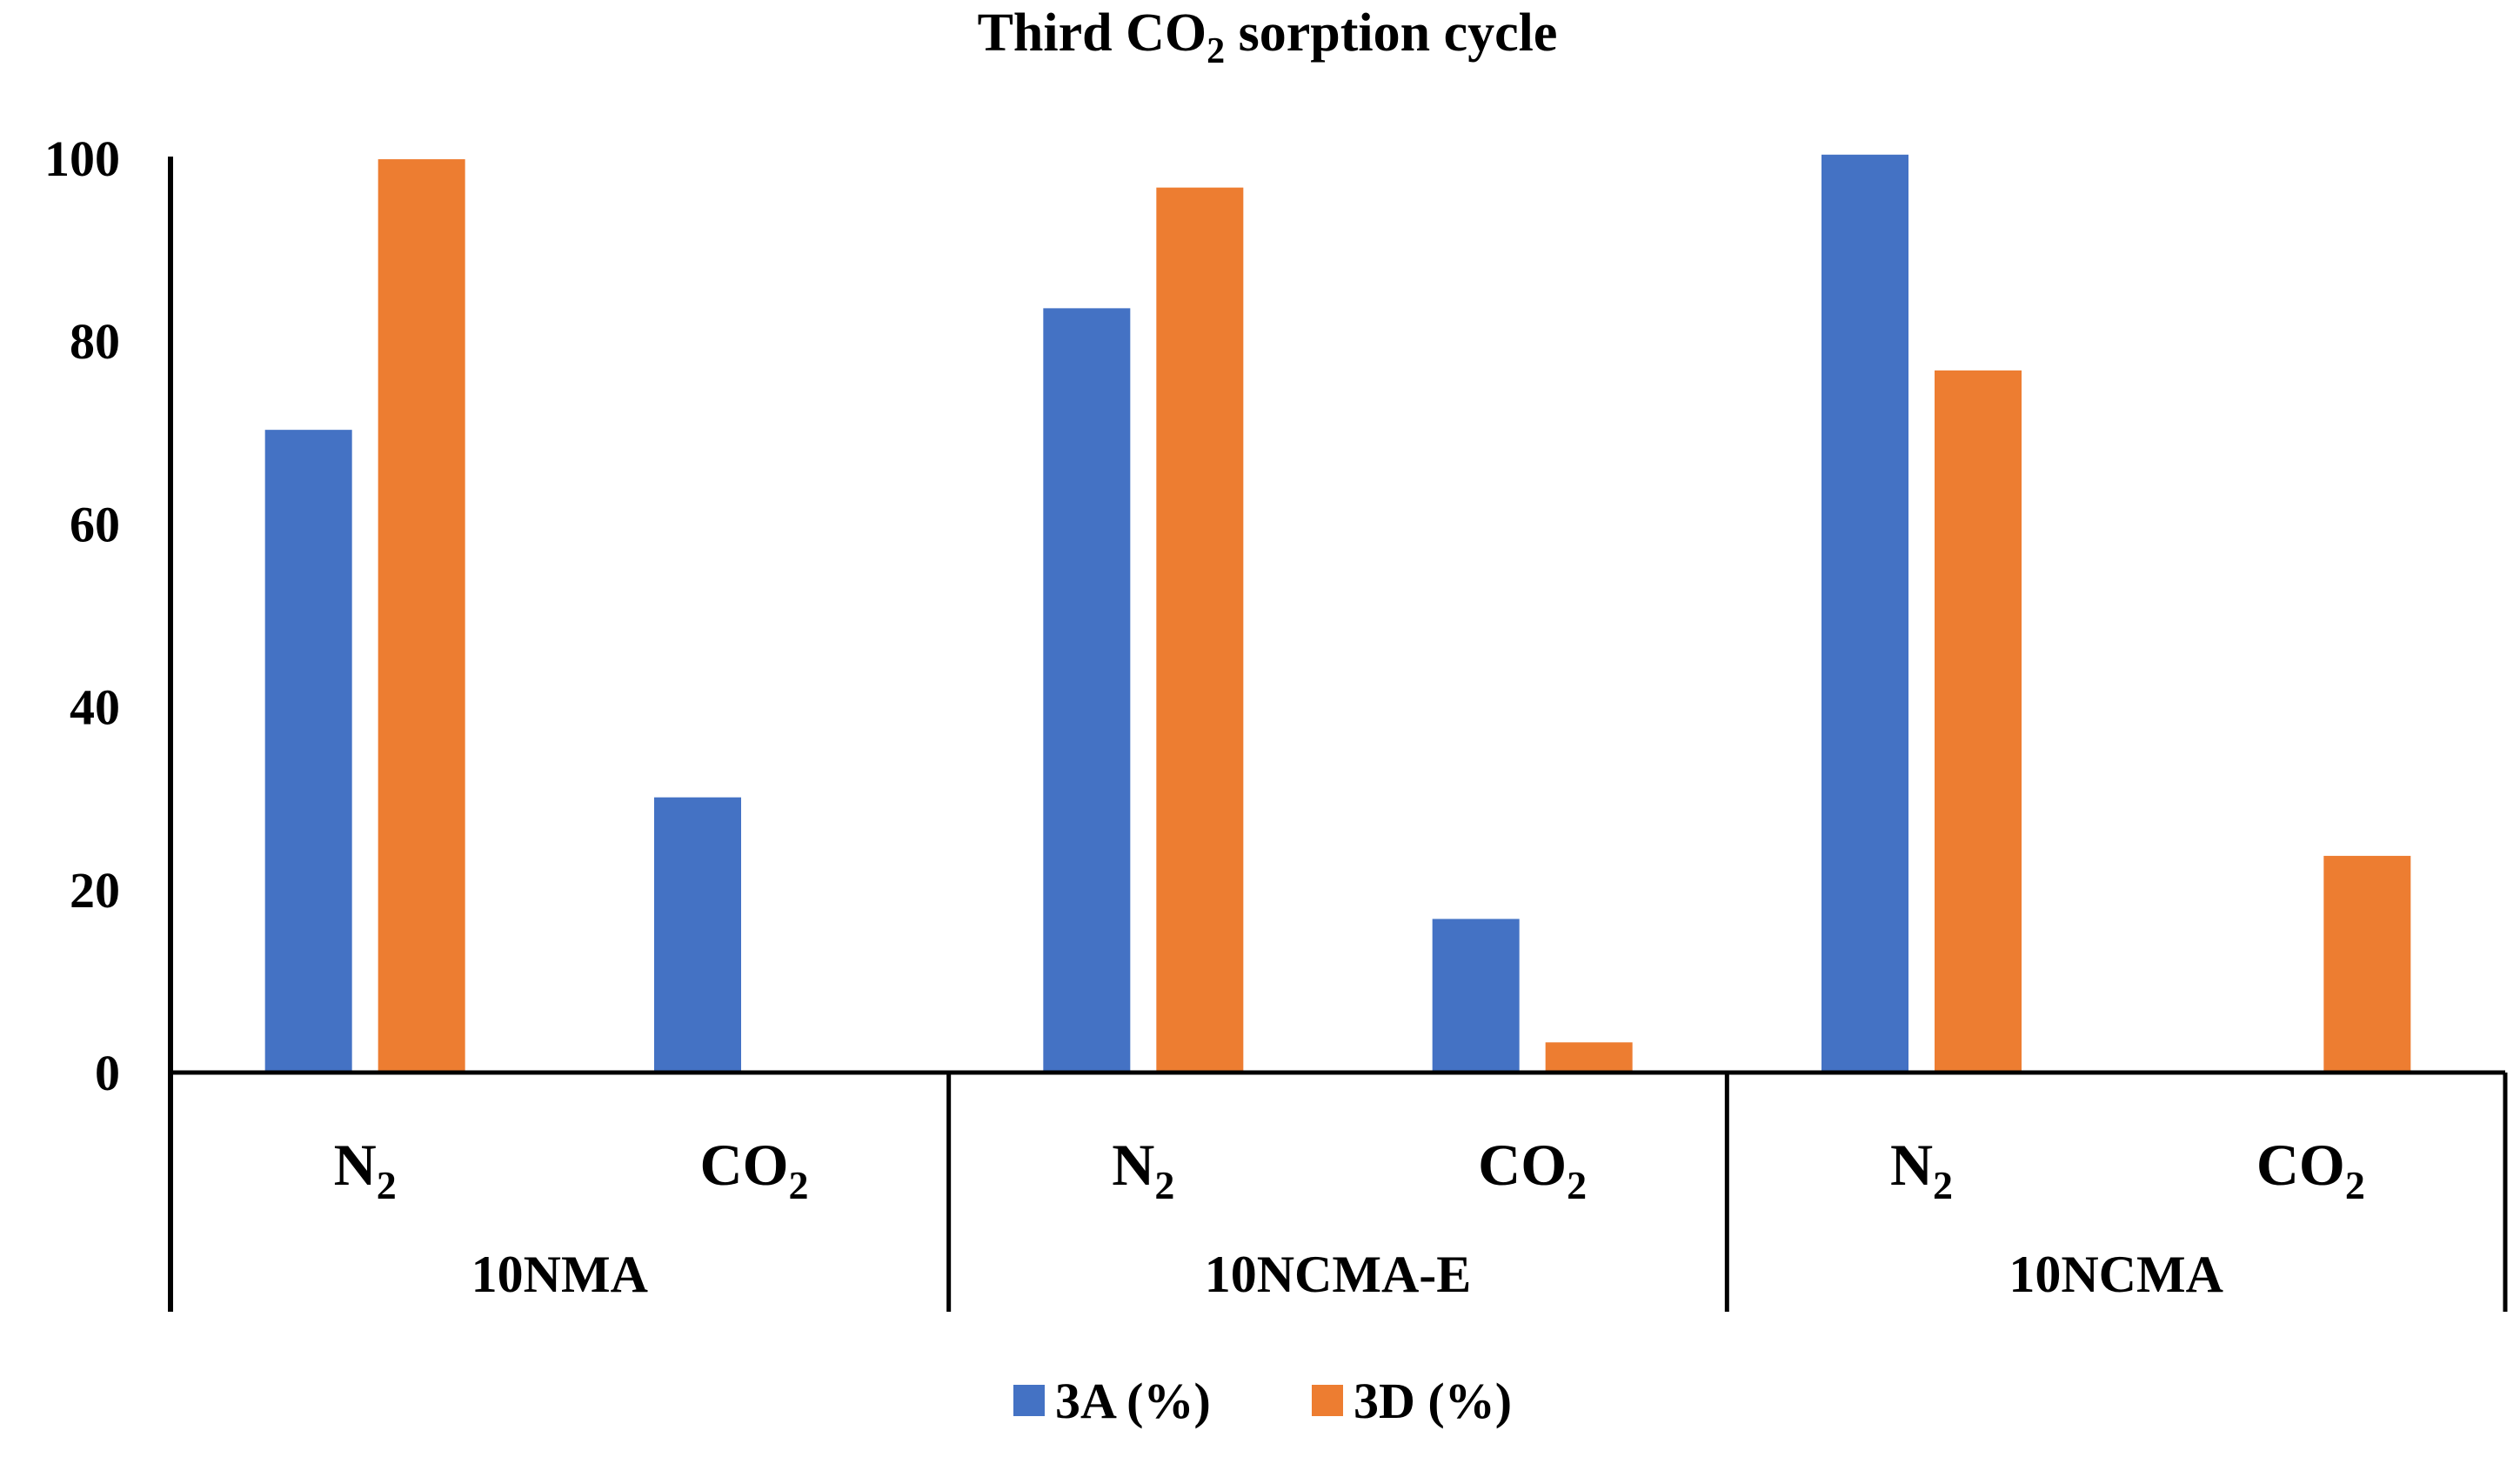  I want to click on y-tick-label: 60, so click(95, 524).